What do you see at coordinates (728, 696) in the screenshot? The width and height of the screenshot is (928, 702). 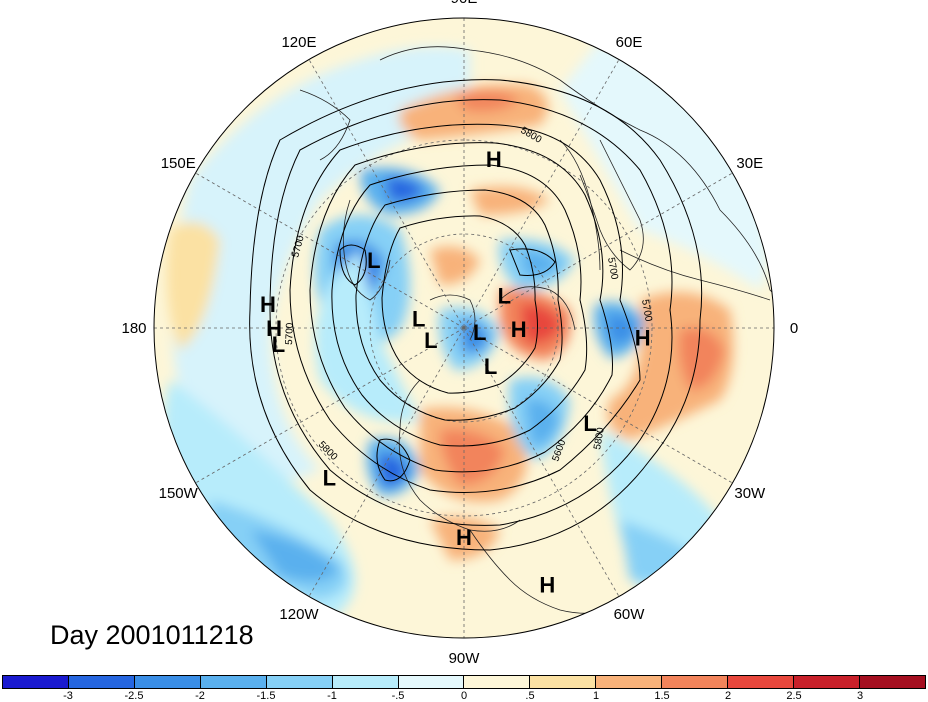 I see `color-bar-tick-label: 2` at bounding box center [728, 696].